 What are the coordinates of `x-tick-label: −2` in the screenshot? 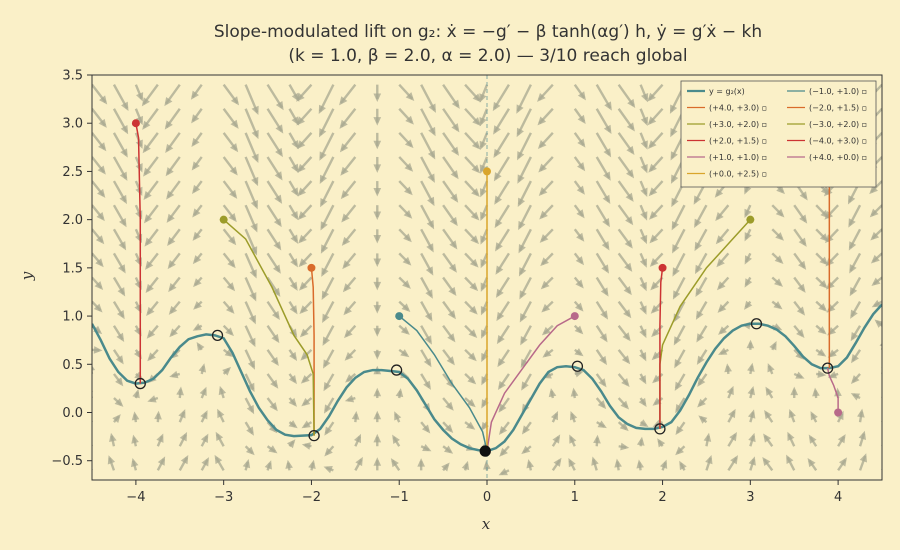 It's located at (311, 497).